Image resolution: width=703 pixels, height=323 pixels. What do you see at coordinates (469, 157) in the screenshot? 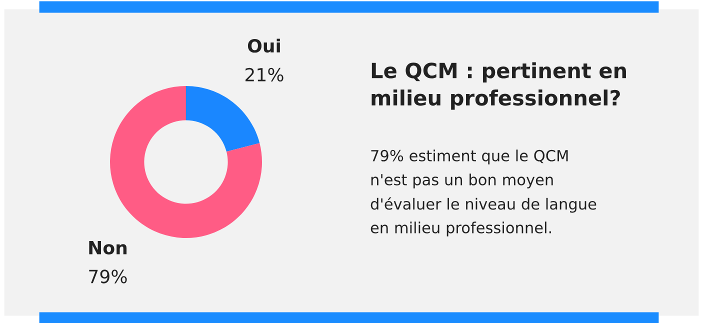
I see `text: 79% estiment que le QCM` at bounding box center [469, 157].